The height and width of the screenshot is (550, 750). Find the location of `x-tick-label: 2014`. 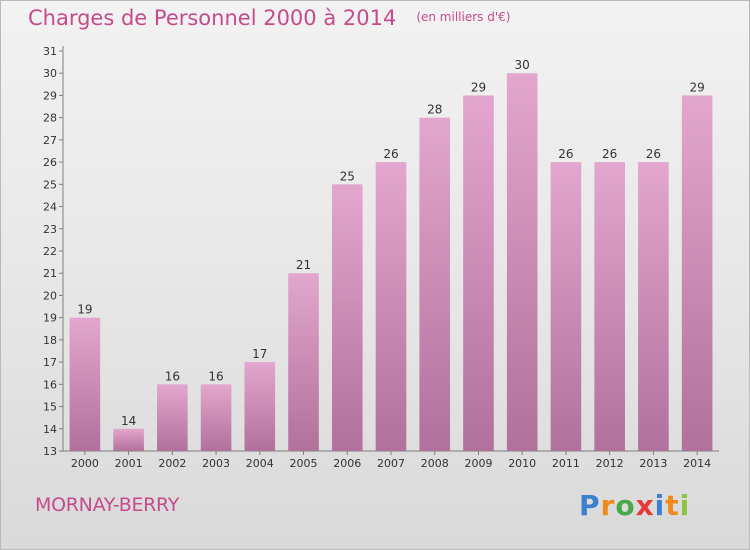

x-tick-label: 2014 is located at coordinates (697, 463).